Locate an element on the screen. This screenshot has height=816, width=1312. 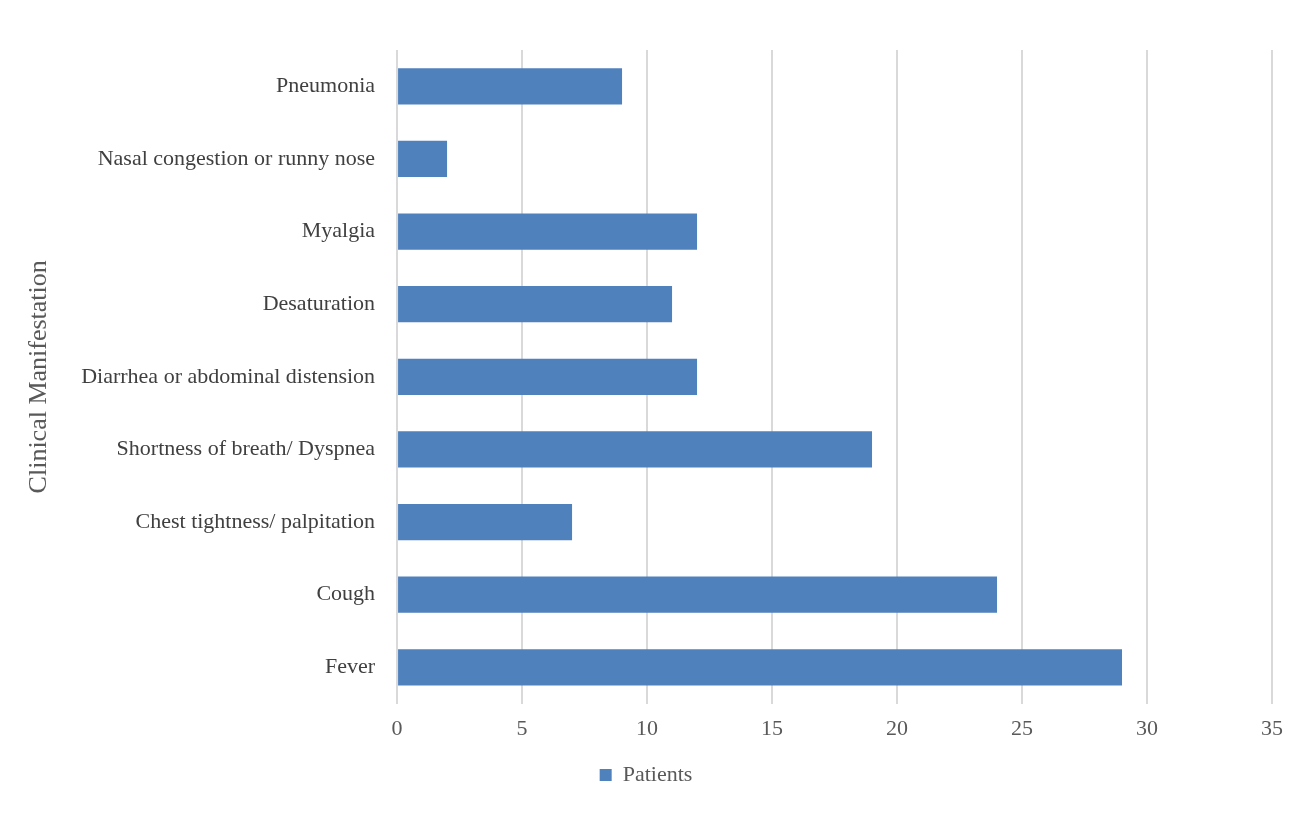
x-tick-label: 5 is located at coordinates (522, 727).